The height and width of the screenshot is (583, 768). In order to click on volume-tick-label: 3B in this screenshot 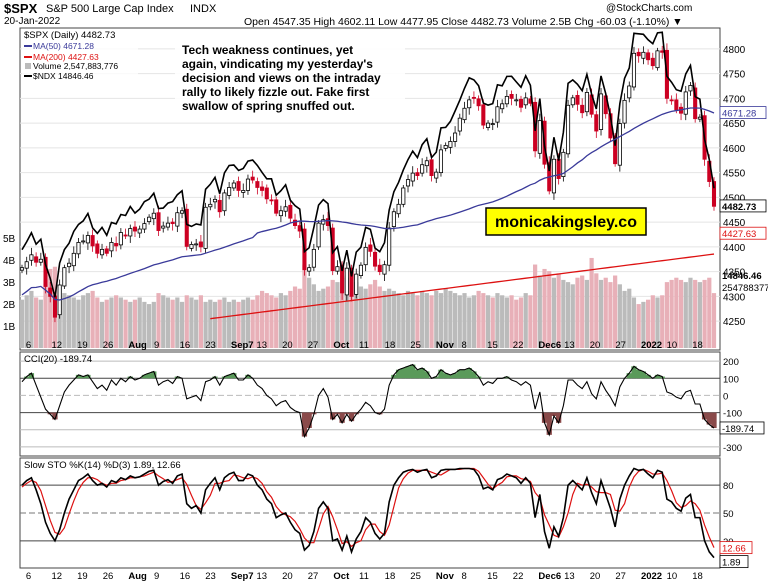, I will do `click(9, 283)`.